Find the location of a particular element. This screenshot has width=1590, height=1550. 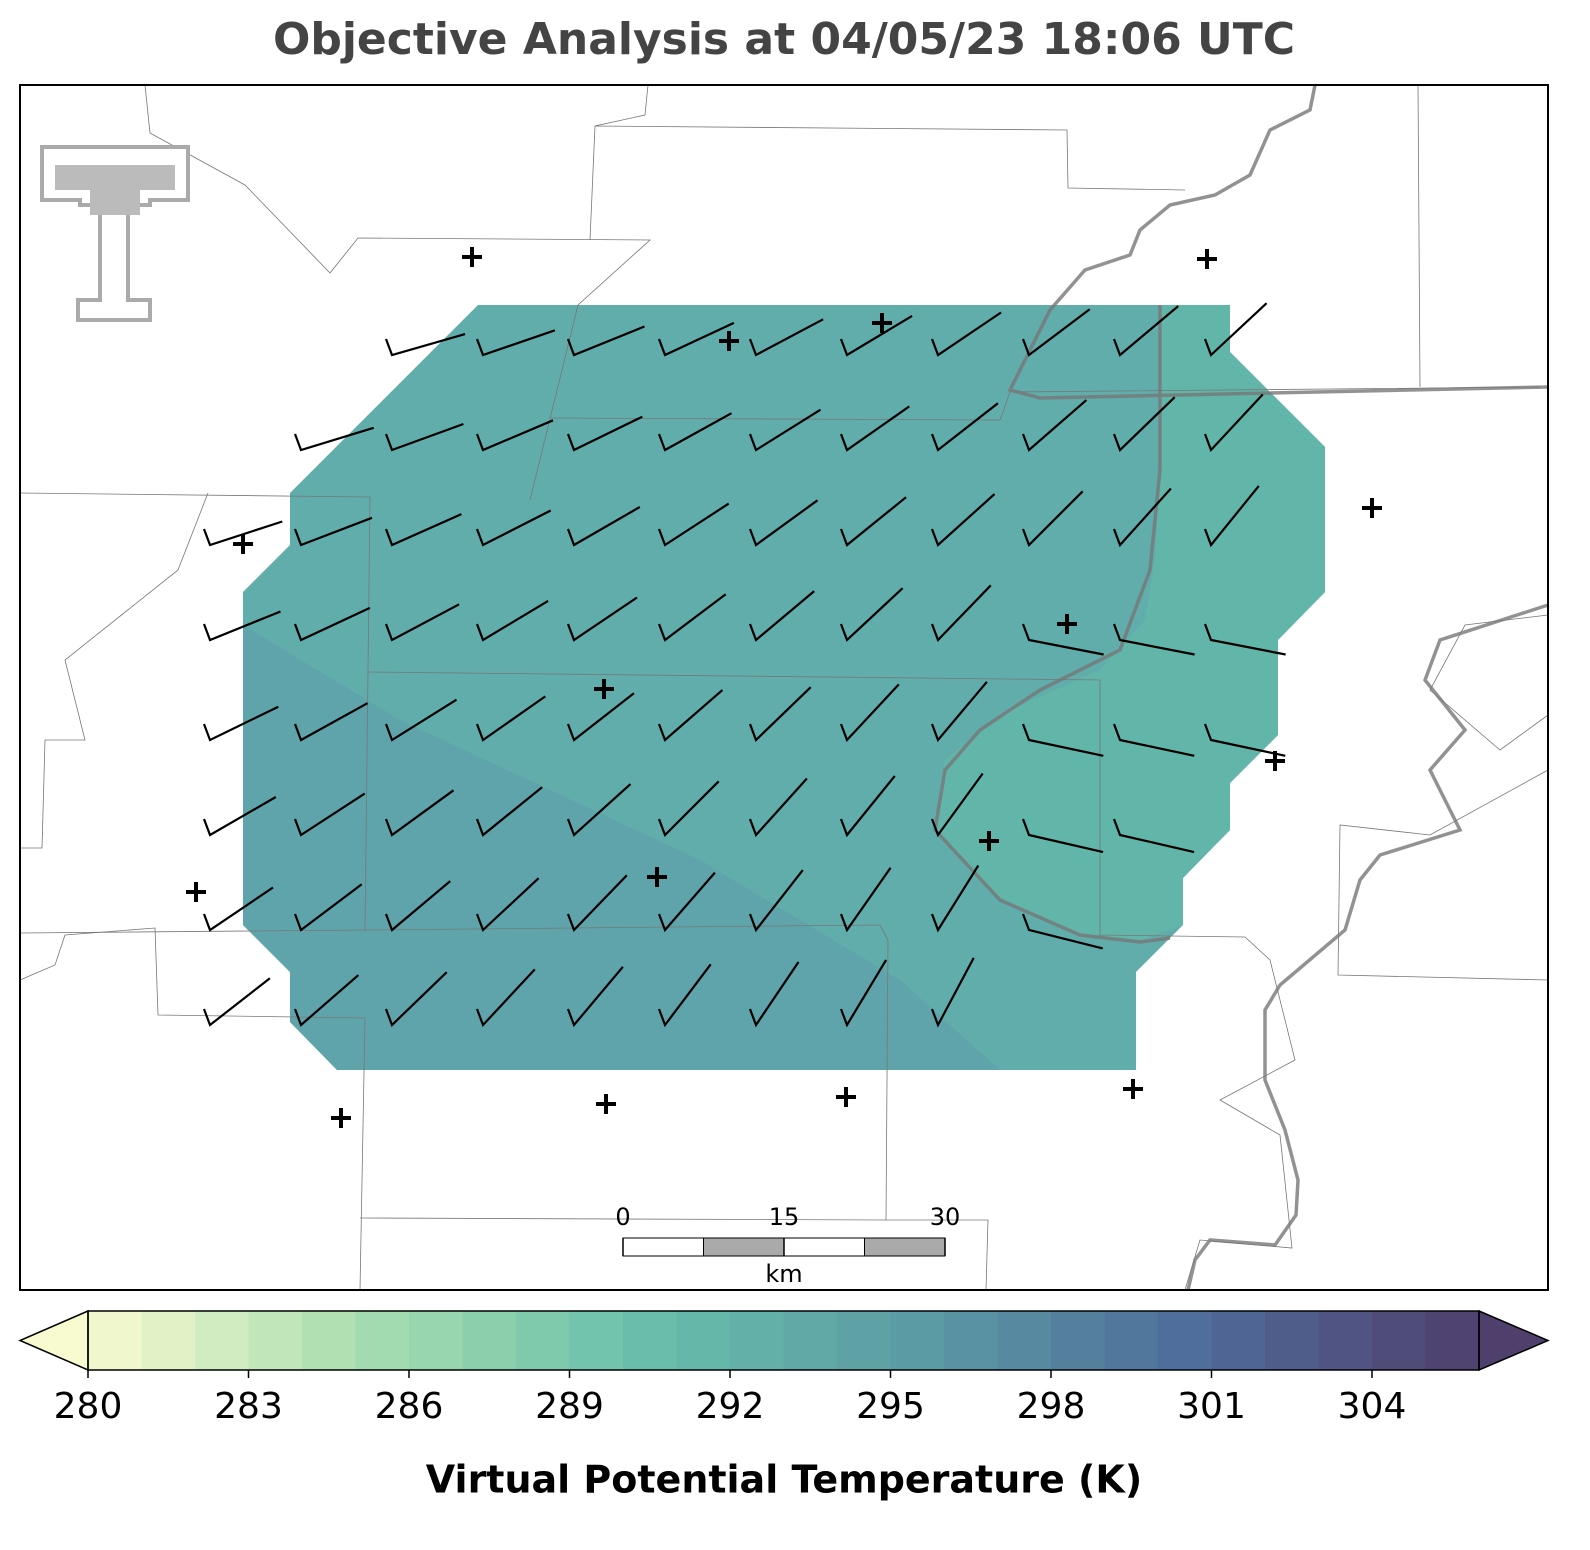

colorbar-extend-high is located at coordinates (1514, 1340).